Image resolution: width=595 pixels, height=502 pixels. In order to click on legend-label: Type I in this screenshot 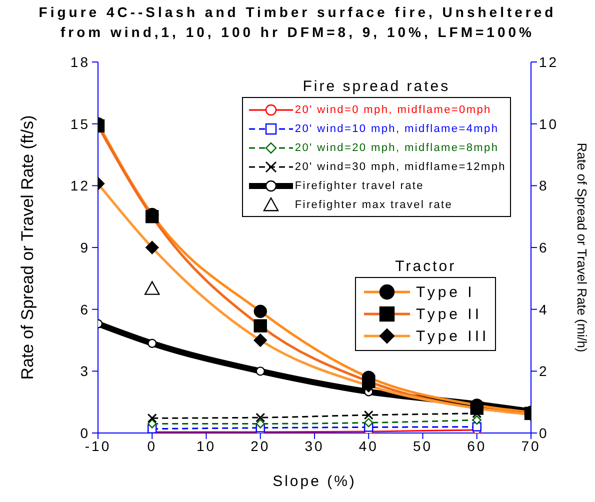, I will do `click(445, 292)`.